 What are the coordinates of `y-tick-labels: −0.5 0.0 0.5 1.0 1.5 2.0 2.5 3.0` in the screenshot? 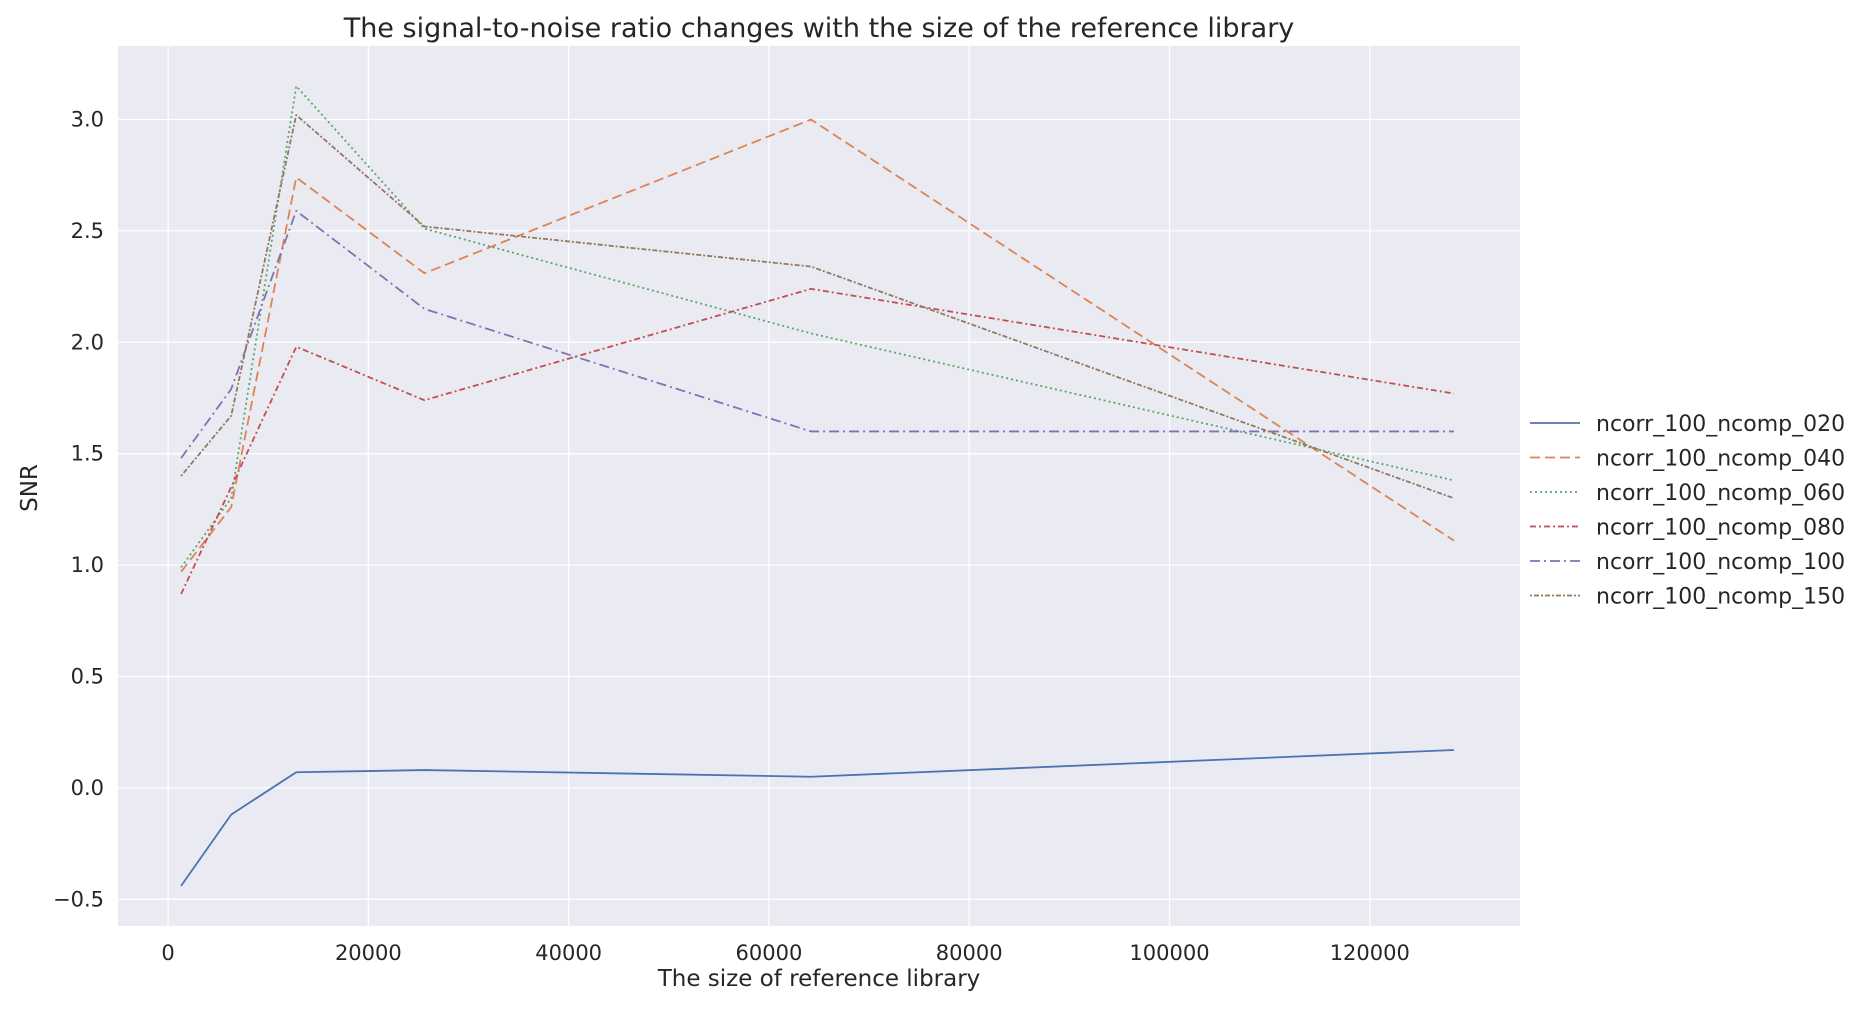 It's located at (78, 510).